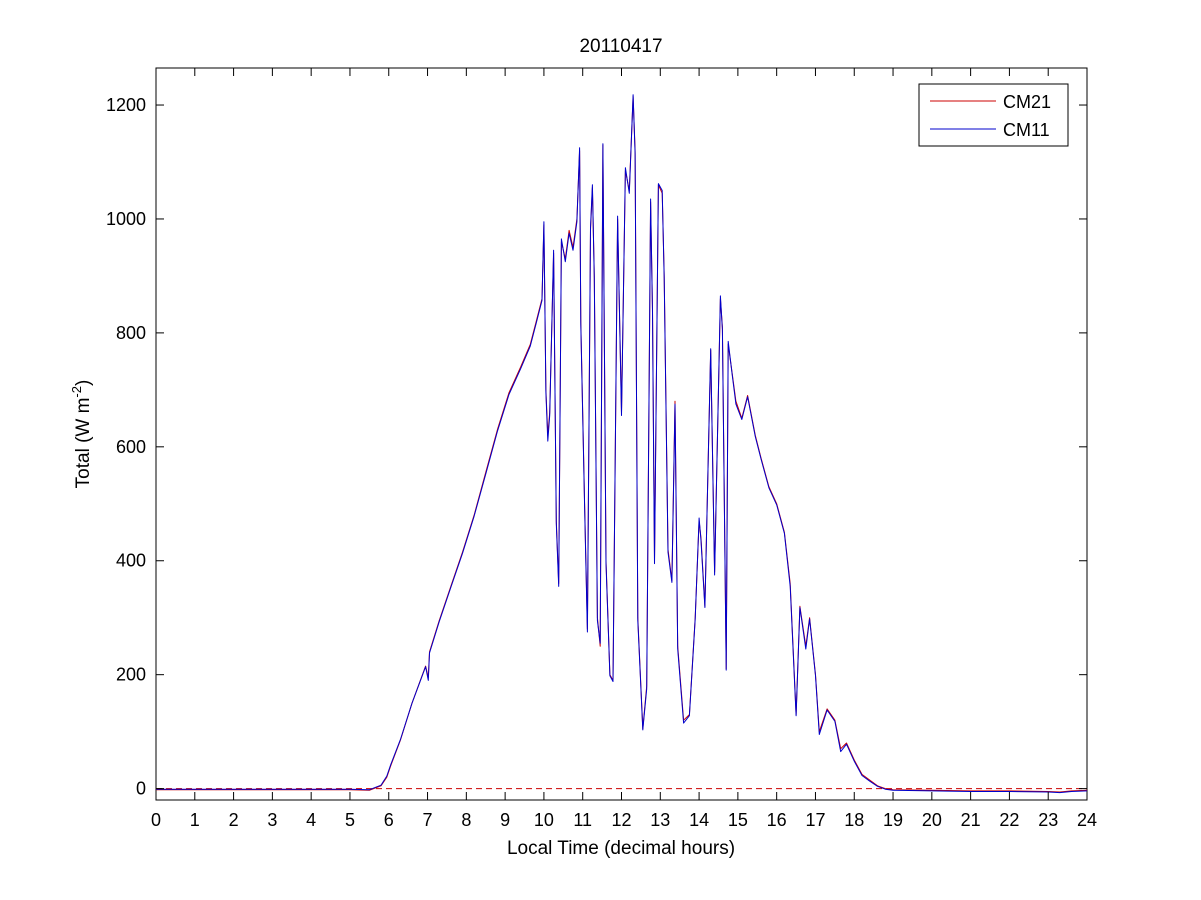  I want to click on x-axis-title: Local Time (decimal hours), so click(621, 848).